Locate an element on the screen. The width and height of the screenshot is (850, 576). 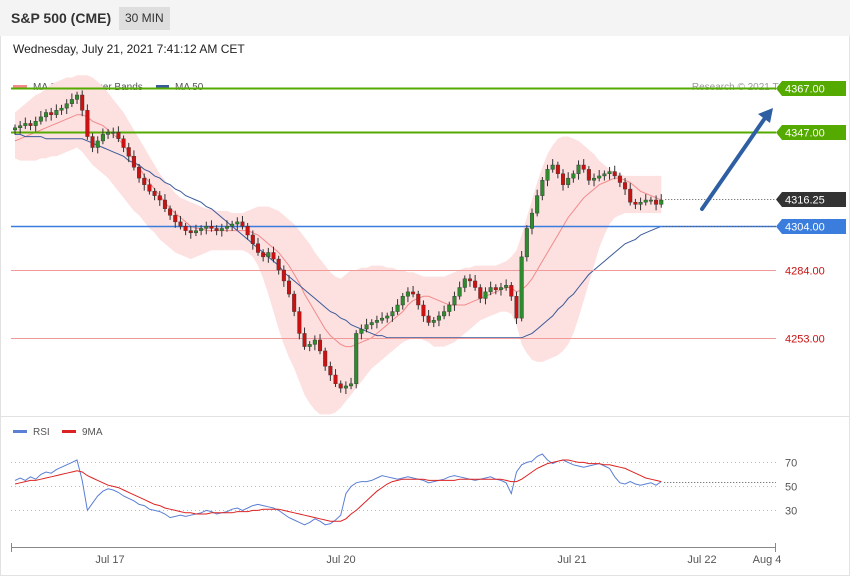
time-tick-label: Aug 4 is located at coordinates (767, 560).